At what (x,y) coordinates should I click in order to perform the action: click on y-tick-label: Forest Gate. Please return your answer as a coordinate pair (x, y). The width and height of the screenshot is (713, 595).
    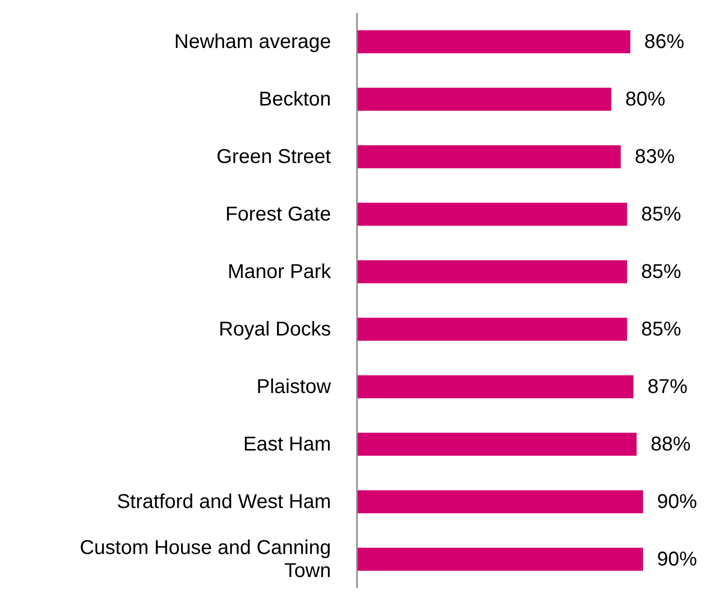
    Looking at the image, I should click on (278, 214).